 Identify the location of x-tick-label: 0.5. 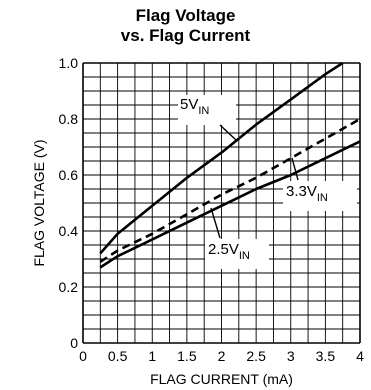
(118, 356).